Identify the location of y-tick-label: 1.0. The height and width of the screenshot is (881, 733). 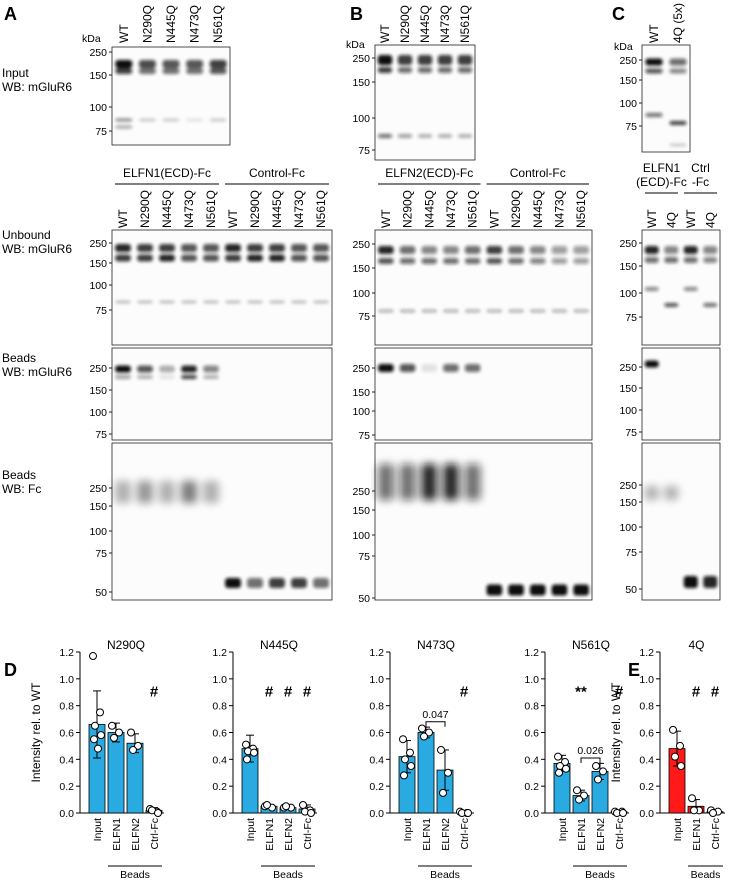
(219, 680).